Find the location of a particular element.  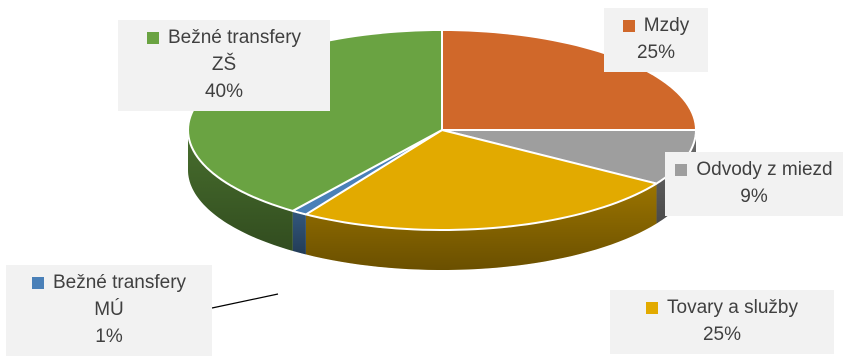

label-zs-name-line2: ZŠ is located at coordinates (224, 64).